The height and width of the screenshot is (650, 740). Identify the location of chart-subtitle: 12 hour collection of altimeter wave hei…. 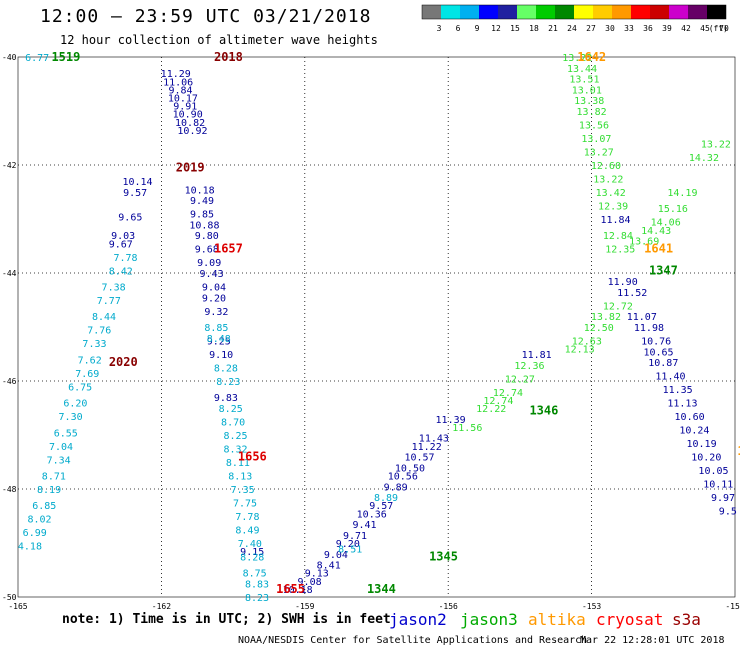
(219, 40).